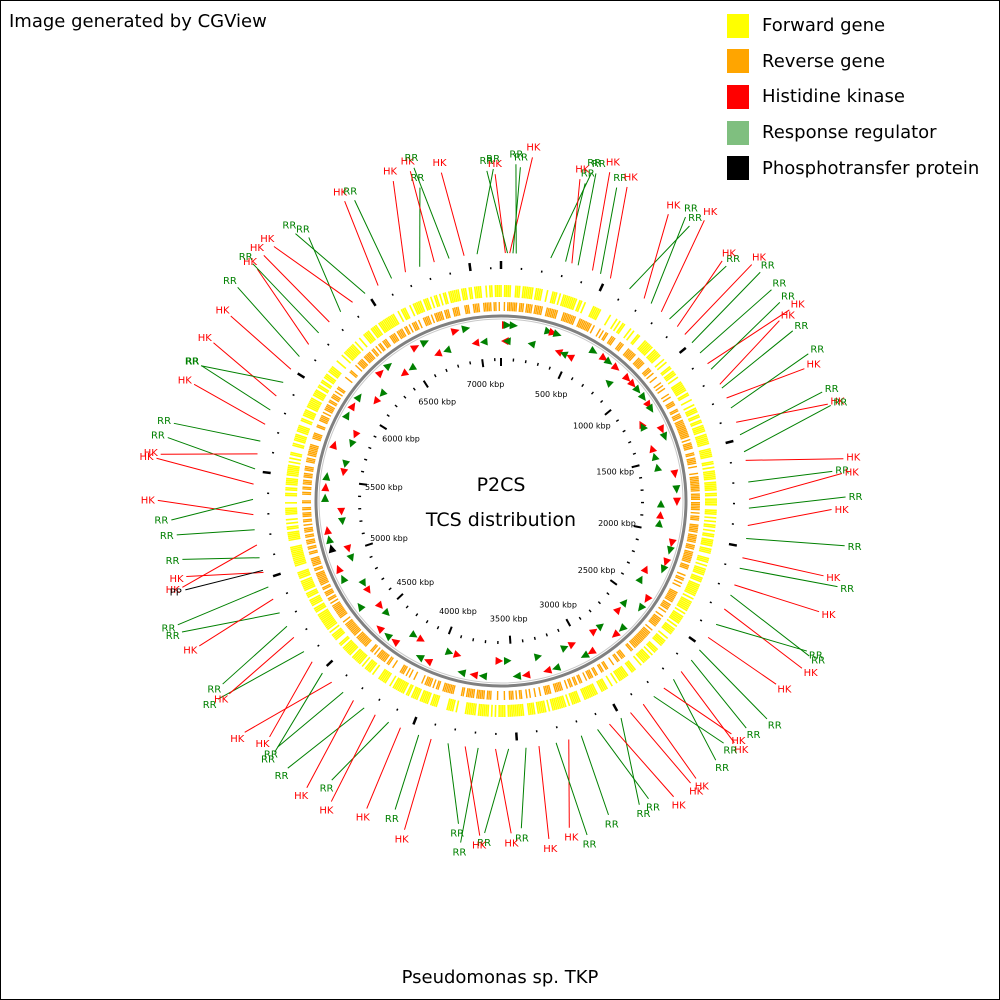  I want to click on backbone-ring, so click(501, 501).